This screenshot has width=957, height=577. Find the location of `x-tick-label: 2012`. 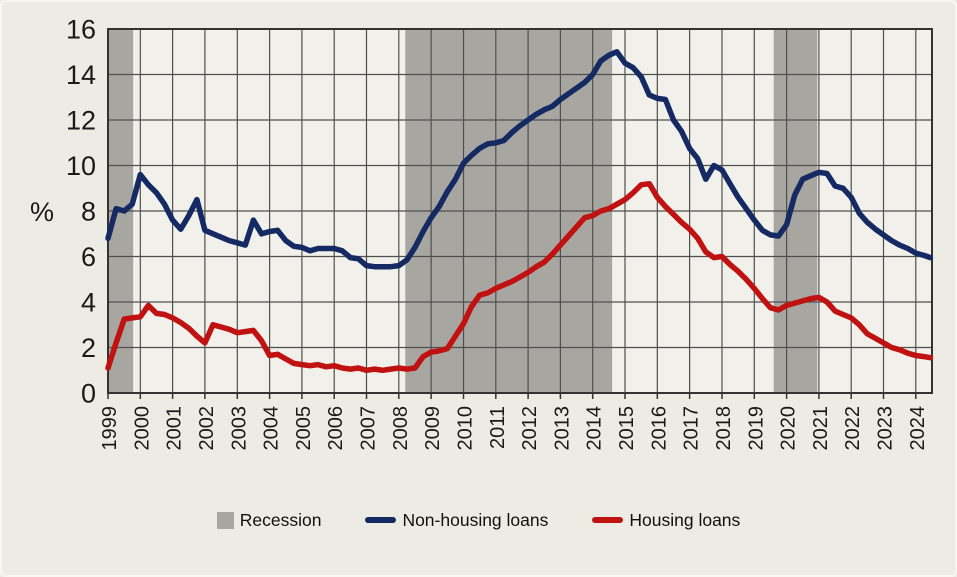

x-tick-label: 2012 is located at coordinates (530, 428).